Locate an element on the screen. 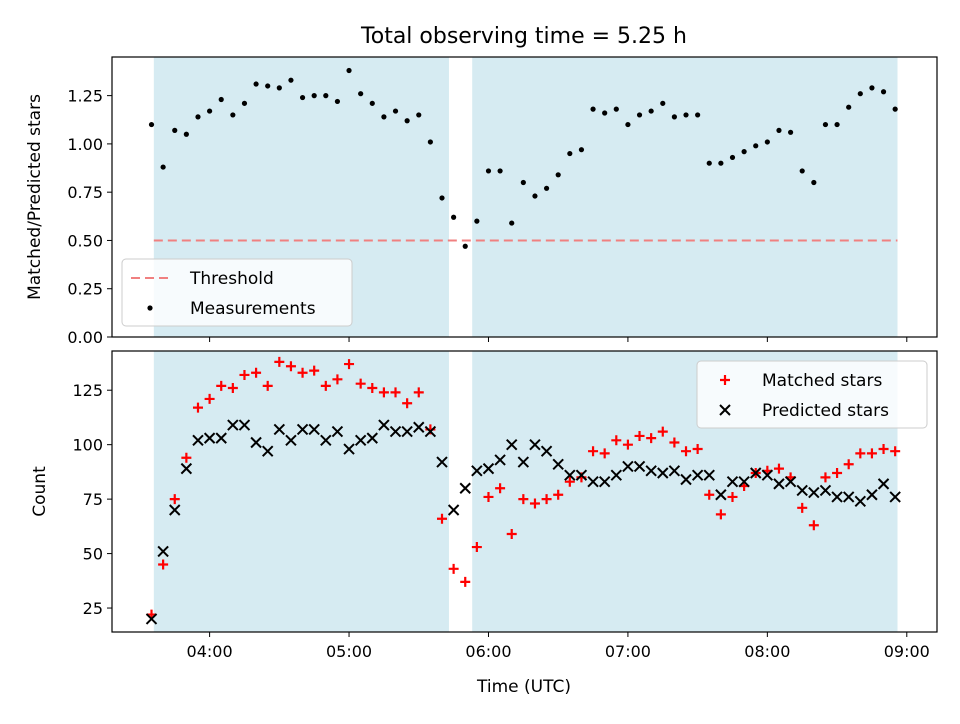 Image resolution: width=960 pixels, height=724 pixels. x-tick-label: 04:00 is located at coordinates (210, 651).